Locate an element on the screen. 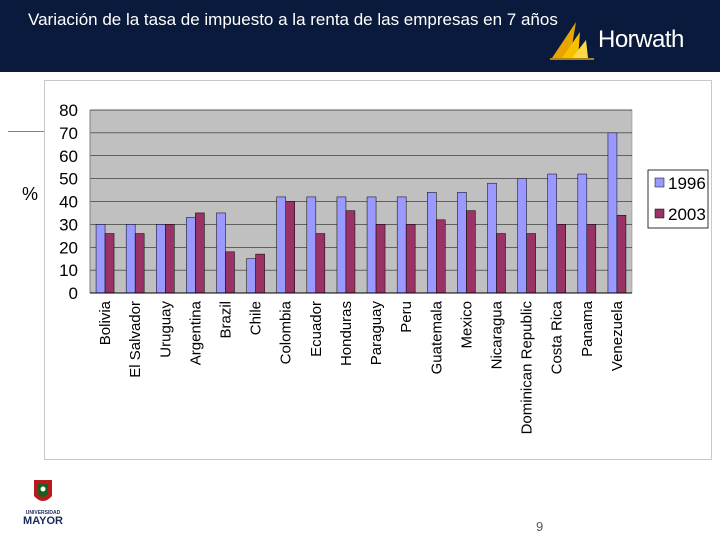 This screenshot has width=720, height=540. university-line1: UNIVERSIDAD is located at coordinates (43, 513).